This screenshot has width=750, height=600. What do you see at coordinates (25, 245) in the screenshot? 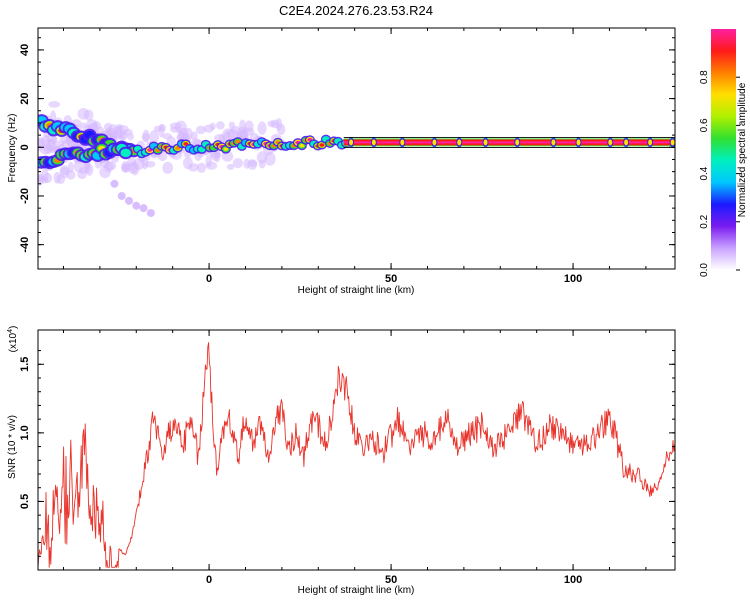
I see `y-tick-label: -40` at bounding box center [25, 245].